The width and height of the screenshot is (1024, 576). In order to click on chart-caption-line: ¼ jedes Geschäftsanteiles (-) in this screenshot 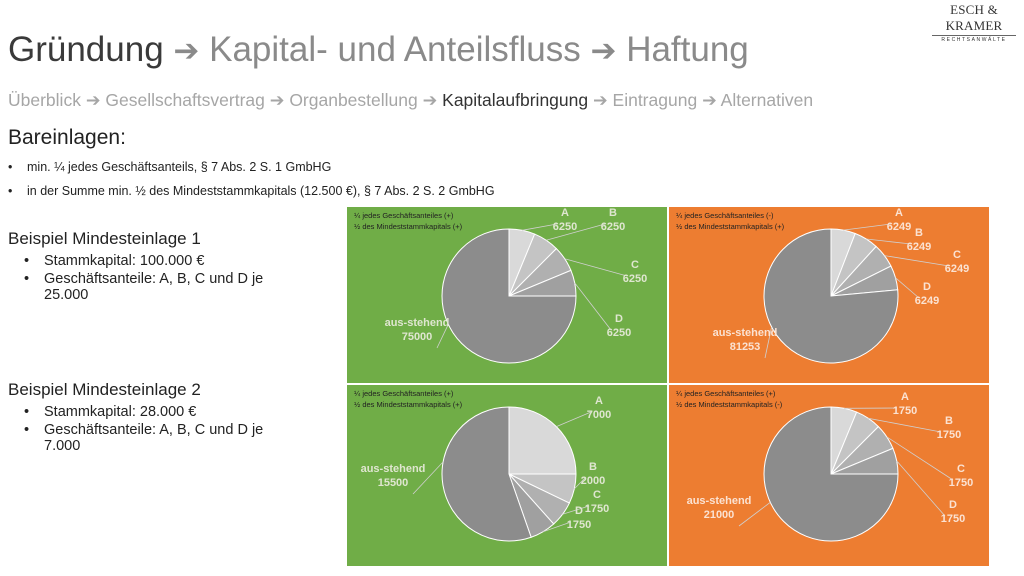, I will do `click(725, 215)`.